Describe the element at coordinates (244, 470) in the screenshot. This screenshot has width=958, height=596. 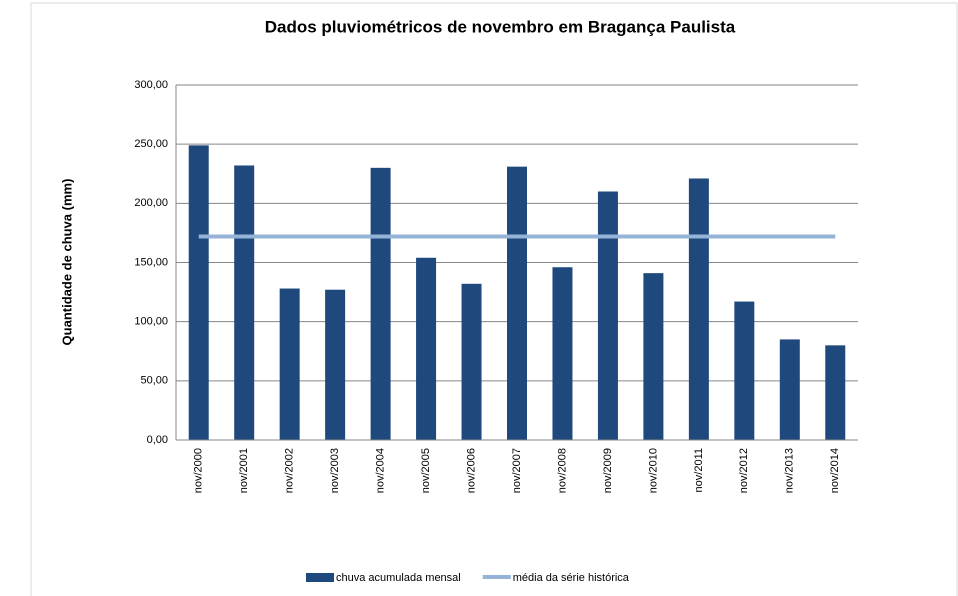
I see `x-tick-label: nov/2001` at that location.